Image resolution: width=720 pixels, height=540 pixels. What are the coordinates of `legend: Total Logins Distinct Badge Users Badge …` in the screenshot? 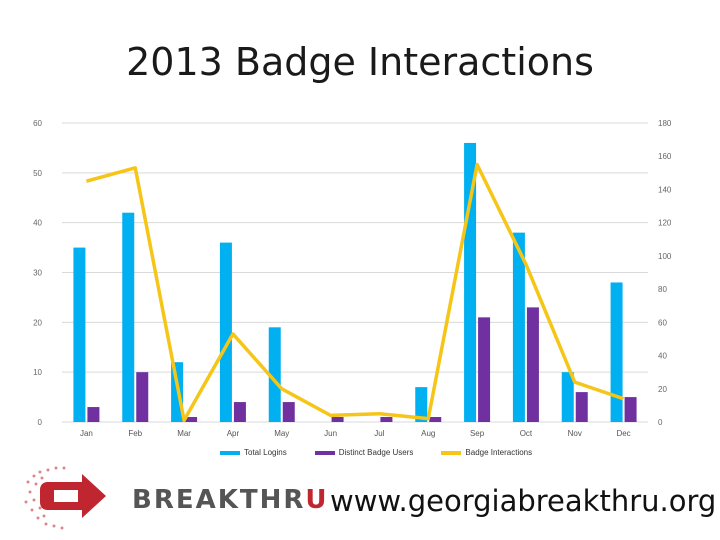 It's located at (376, 452).